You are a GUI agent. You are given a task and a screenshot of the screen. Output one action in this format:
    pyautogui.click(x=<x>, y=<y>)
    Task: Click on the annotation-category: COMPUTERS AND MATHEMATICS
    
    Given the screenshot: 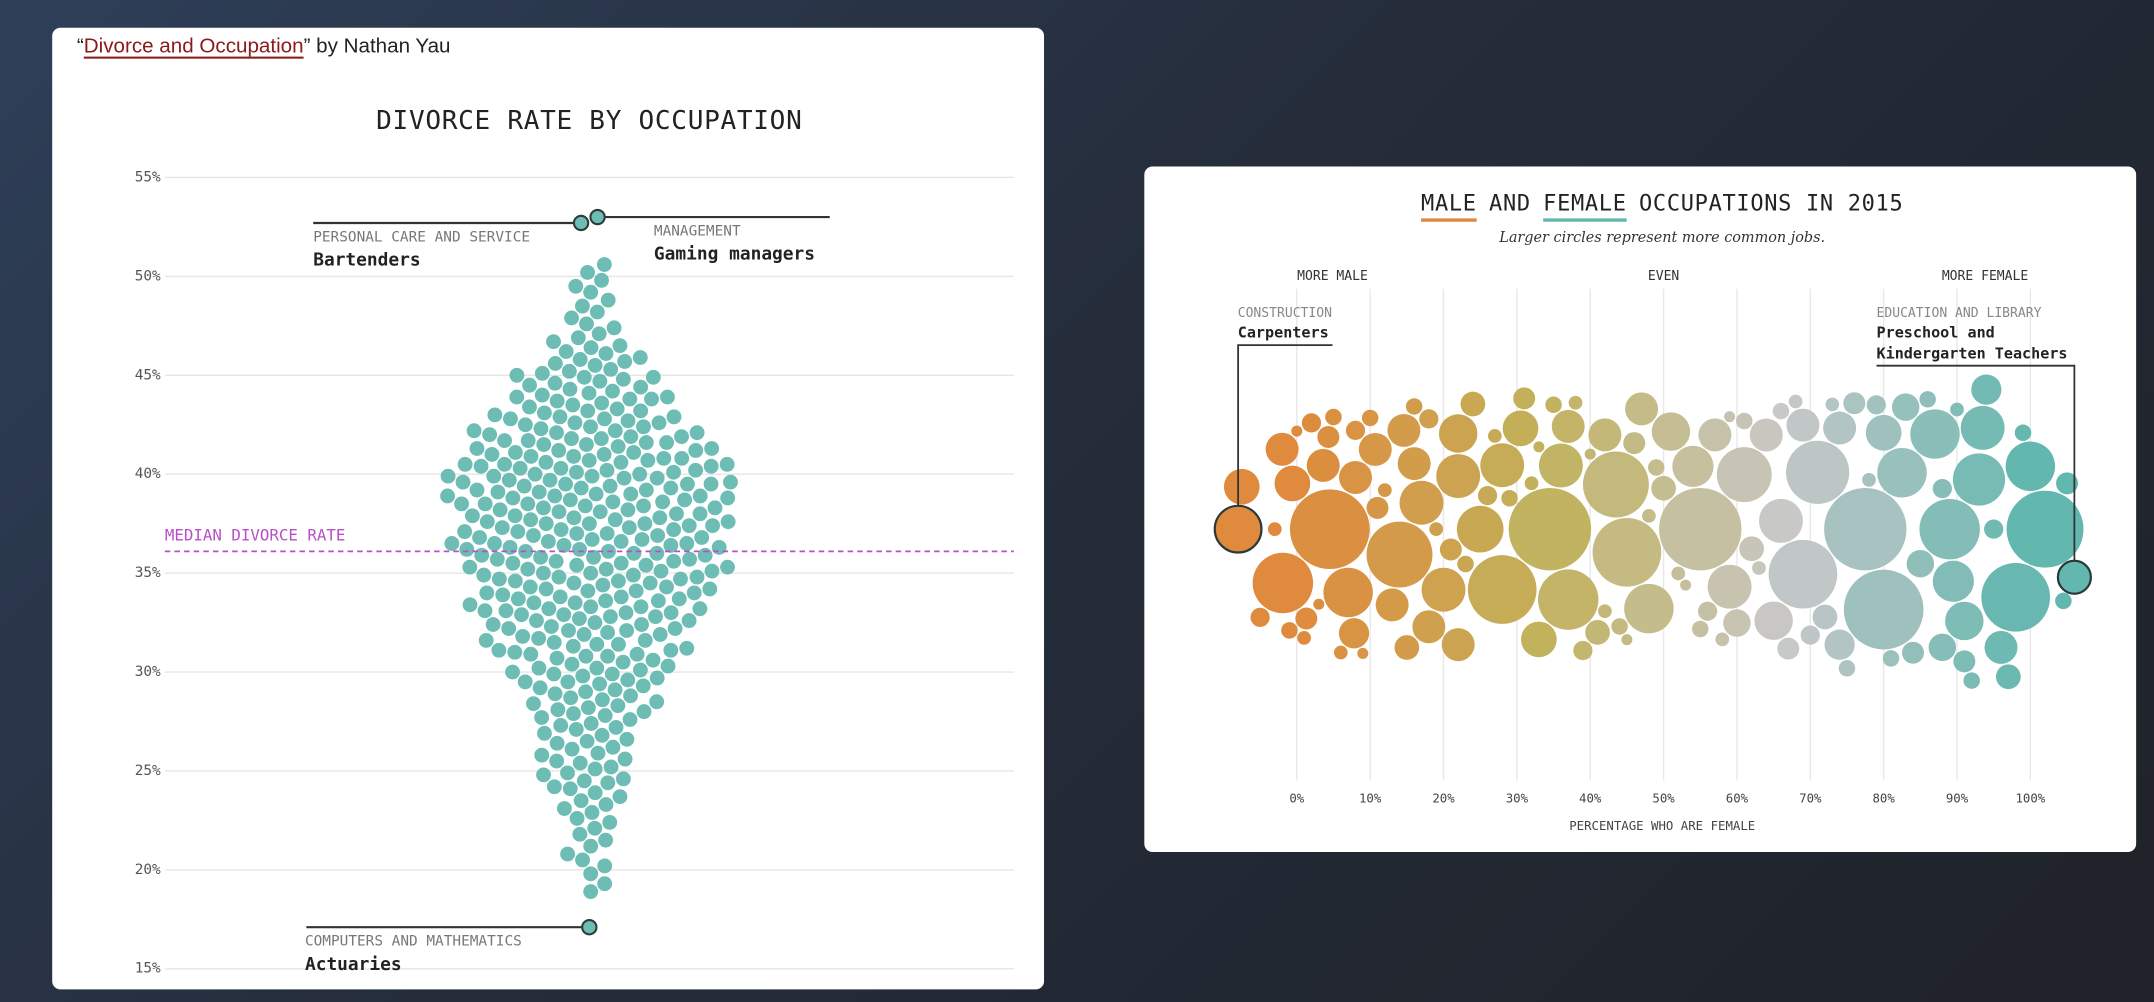 What is the action you would take?
    pyautogui.click(x=413, y=942)
    